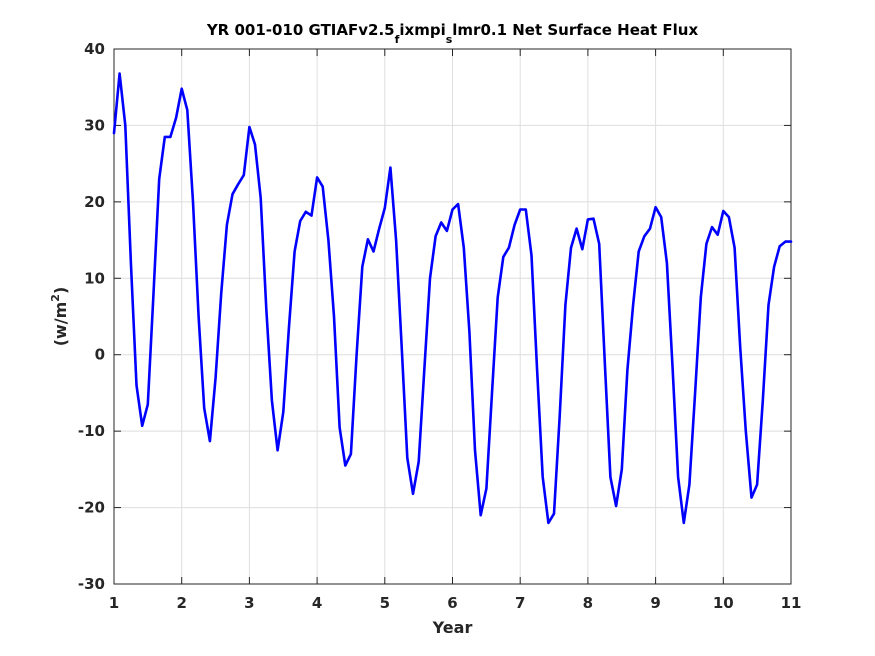  I want to click on x-tick-label: 4, so click(317, 603).